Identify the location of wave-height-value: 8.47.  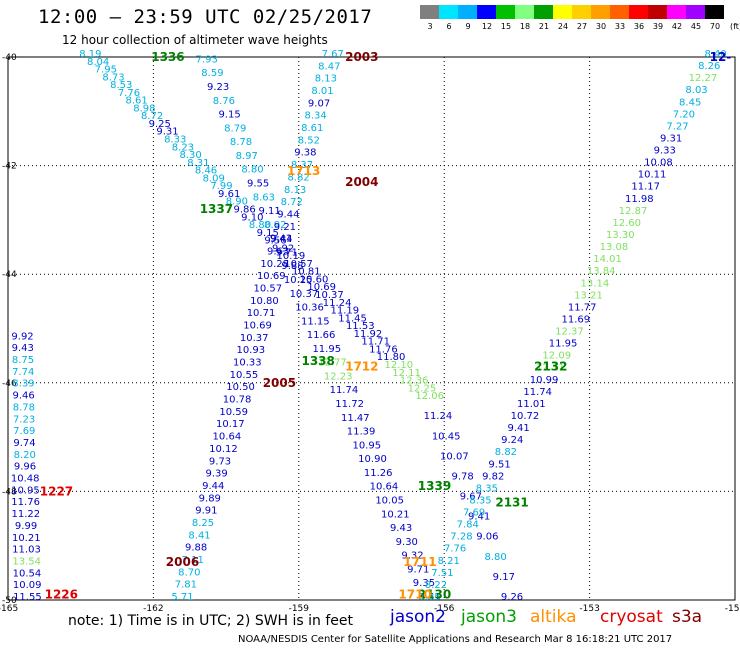
(329, 66).